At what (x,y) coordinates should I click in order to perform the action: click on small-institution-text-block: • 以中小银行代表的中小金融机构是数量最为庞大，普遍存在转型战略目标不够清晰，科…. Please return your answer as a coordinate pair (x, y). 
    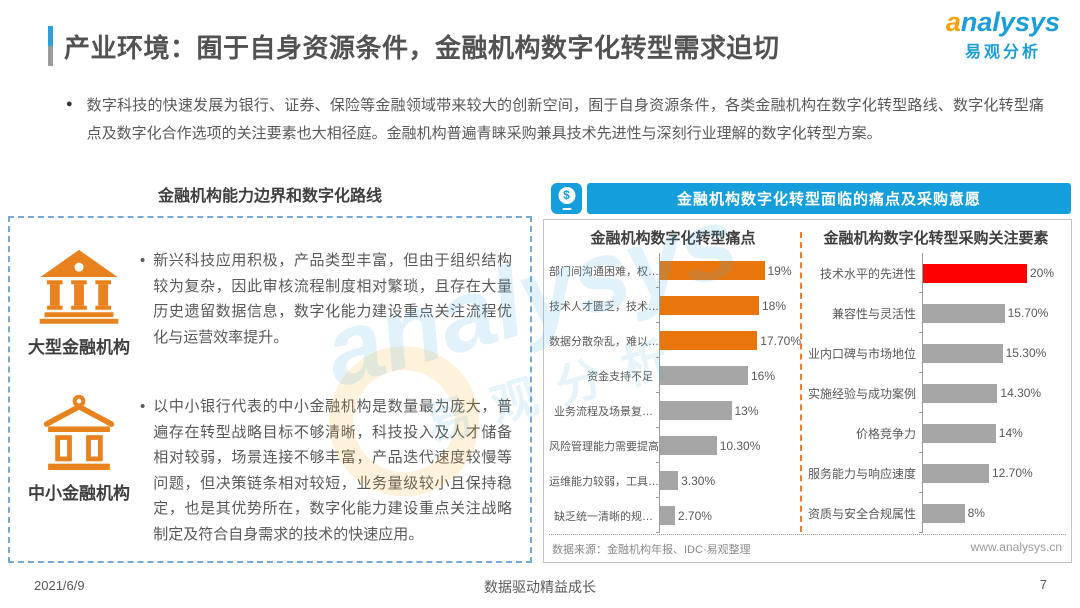
    Looking at the image, I should click on (331, 470).